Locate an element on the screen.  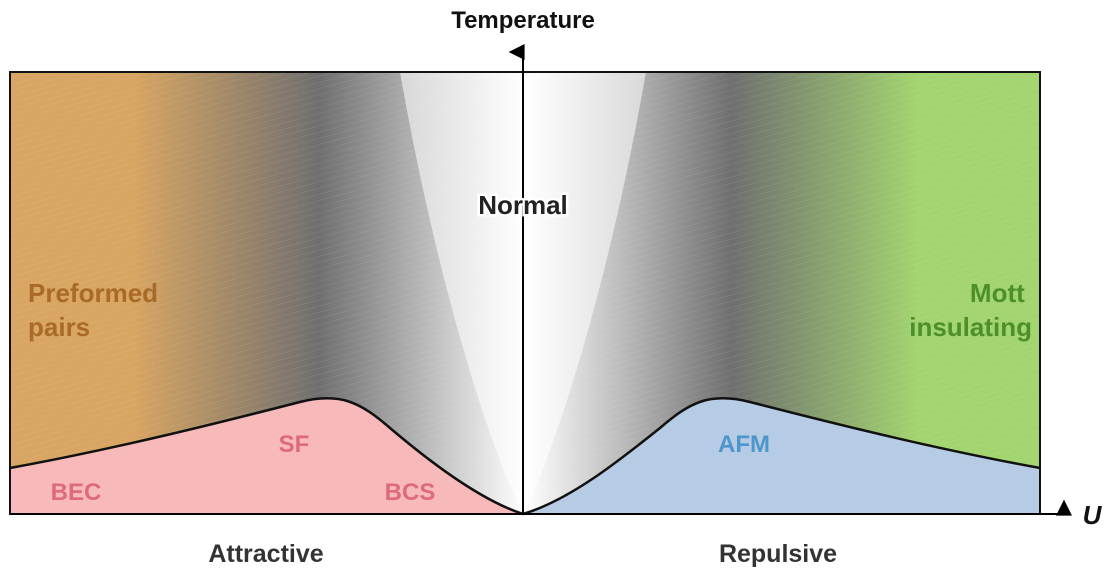
superfluid-region is located at coordinates (266, 456).